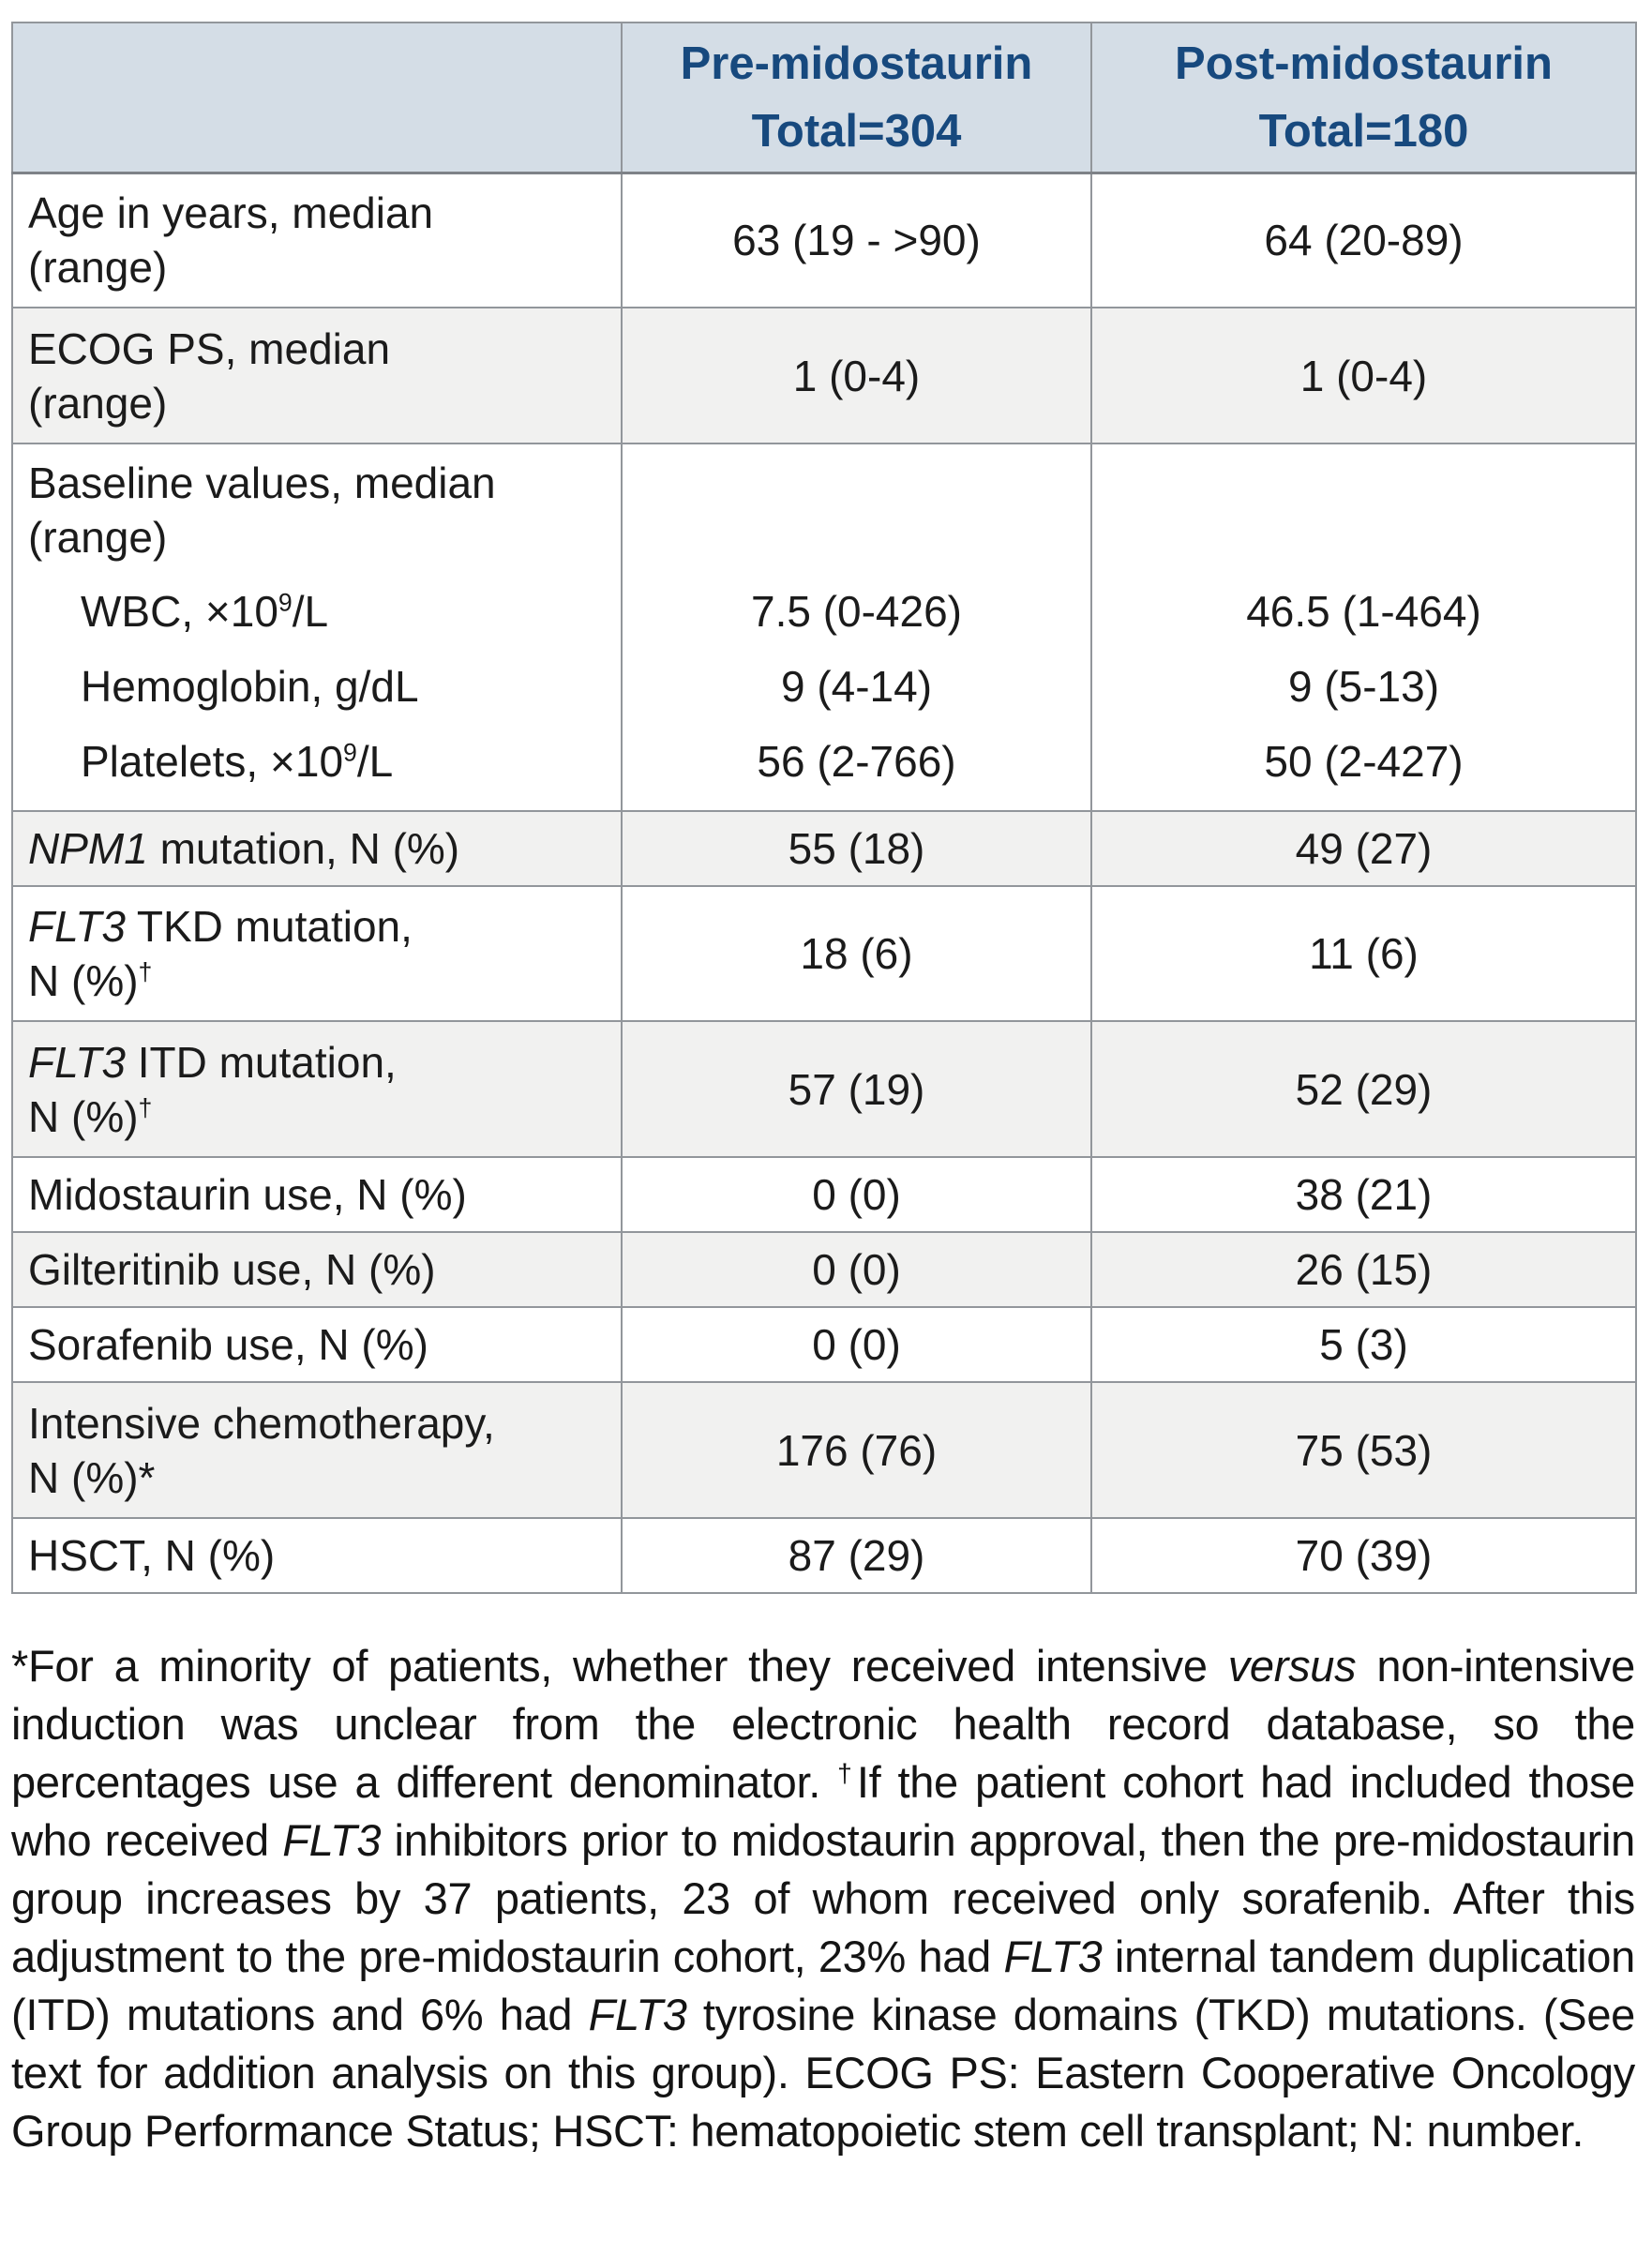 The width and height of the screenshot is (1652, 2255). Describe the element at coordinates (1363, 1089) in the screenshot. I see `row-flt3-itd-value-post: 52 (29)` at that location.